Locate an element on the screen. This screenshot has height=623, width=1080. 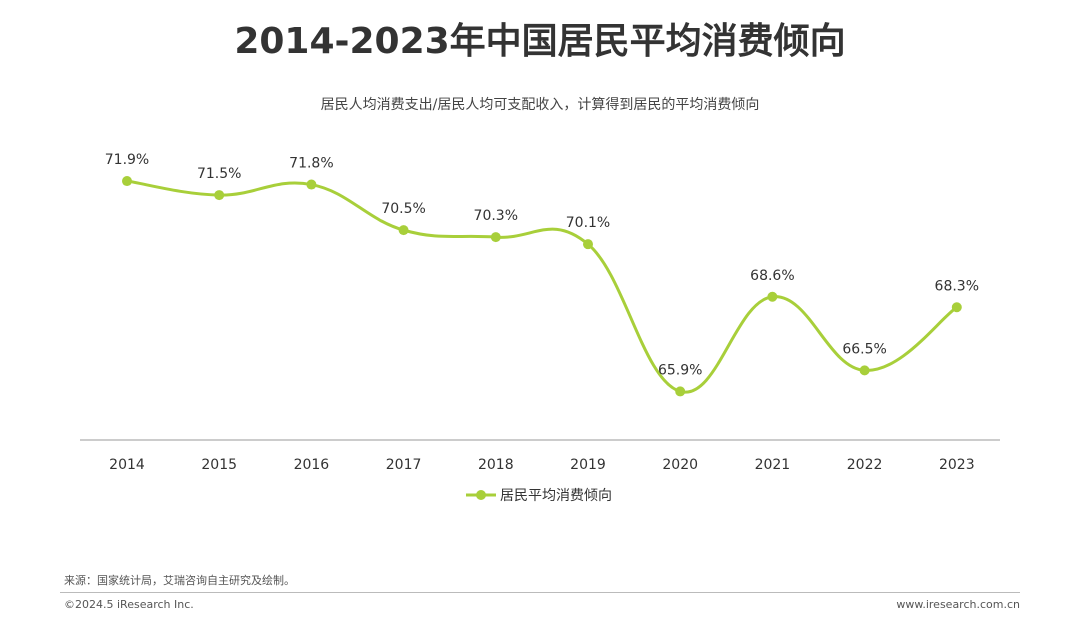
legend-marker is located at coordinates (481, 495).